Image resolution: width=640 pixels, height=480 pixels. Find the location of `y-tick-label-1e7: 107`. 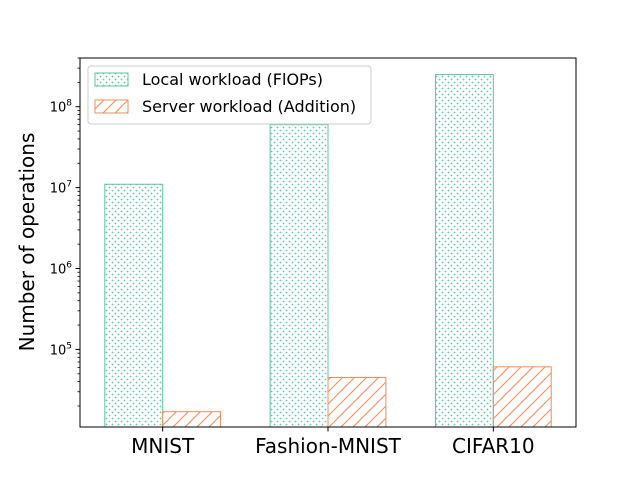

y-tick-label-1e7: 107 is located at coordinates (61, 188).